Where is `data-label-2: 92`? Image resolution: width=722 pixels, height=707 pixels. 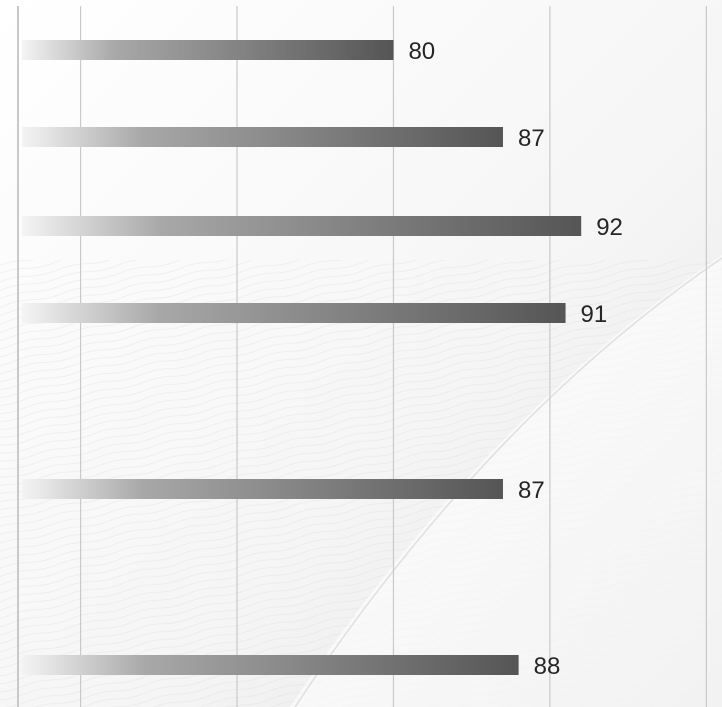 data-label-2: 92 is located at coordinates (609, 227).